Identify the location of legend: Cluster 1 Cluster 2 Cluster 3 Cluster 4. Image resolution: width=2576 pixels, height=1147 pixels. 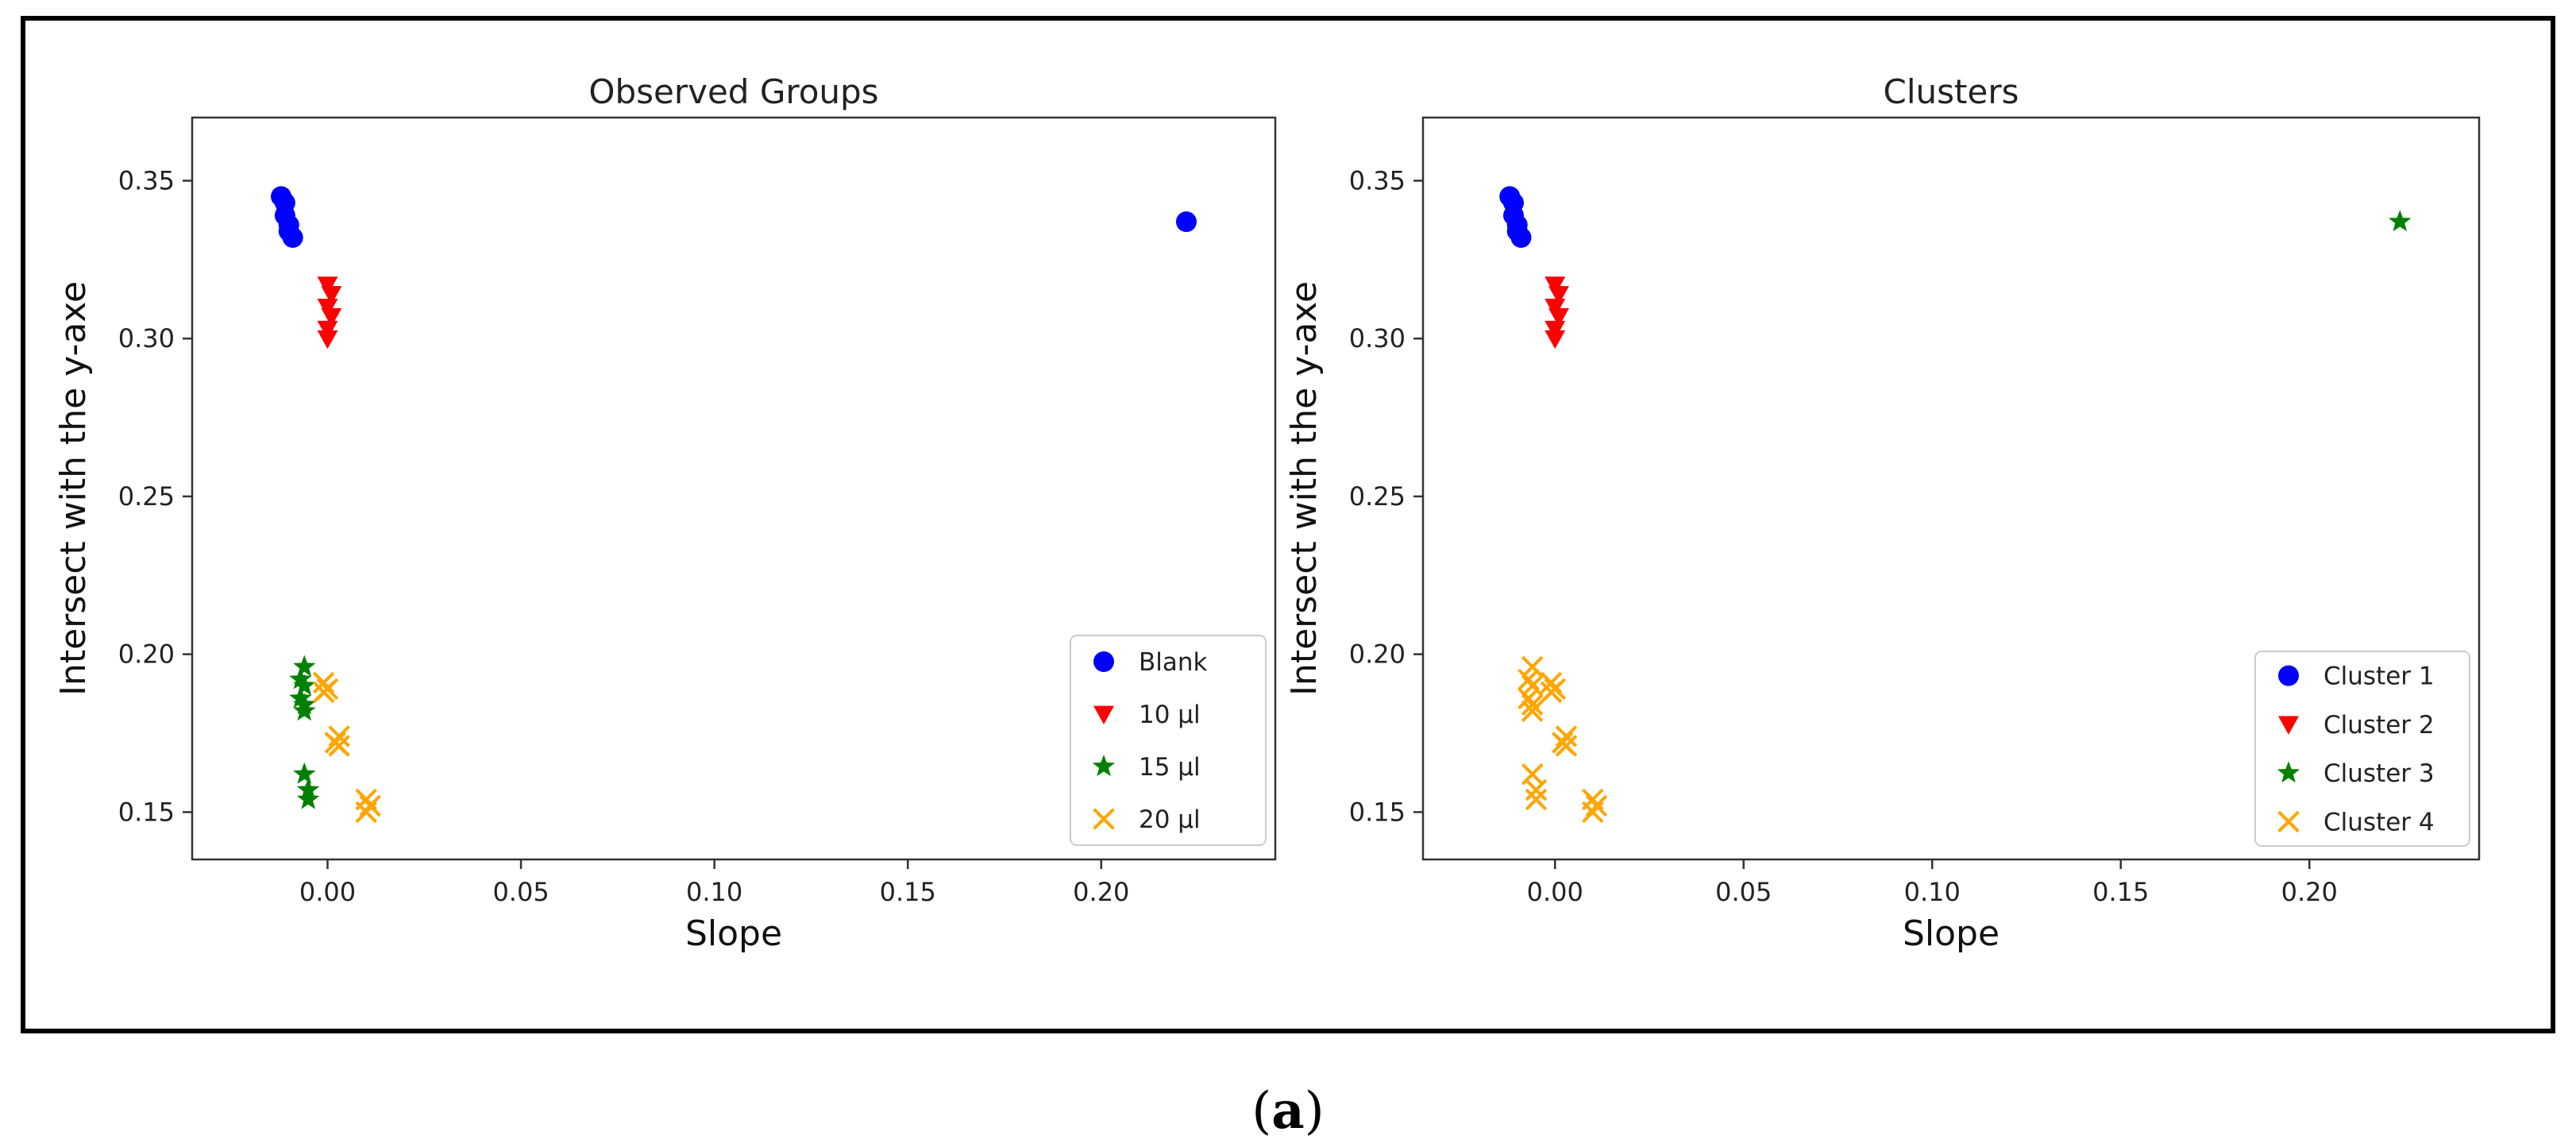
(2362, 749).